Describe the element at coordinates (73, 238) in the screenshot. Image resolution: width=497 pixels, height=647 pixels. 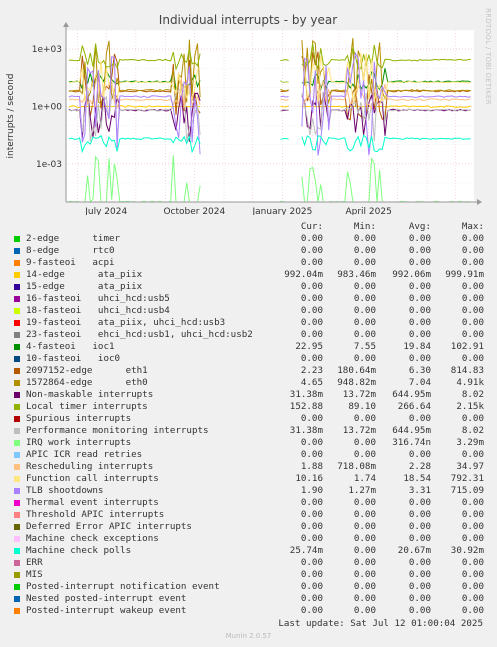
I see `legend-series-name: 2-edge timer` at that location.